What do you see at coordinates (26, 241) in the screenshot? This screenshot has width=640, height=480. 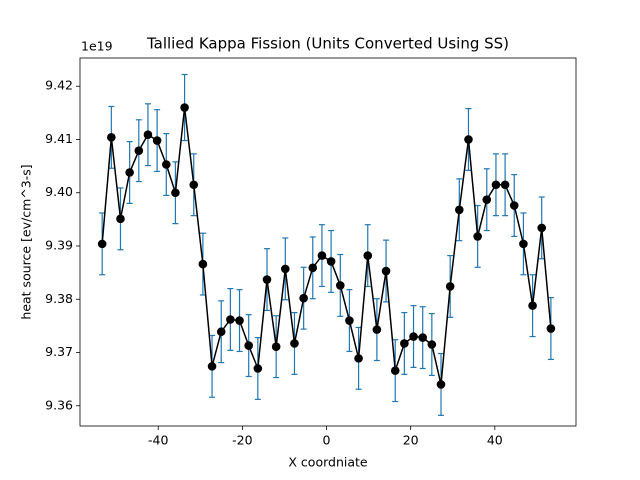 I see `y-axis-label: heat source [ev/cm^3-s]` at bounding box center [26, 241].